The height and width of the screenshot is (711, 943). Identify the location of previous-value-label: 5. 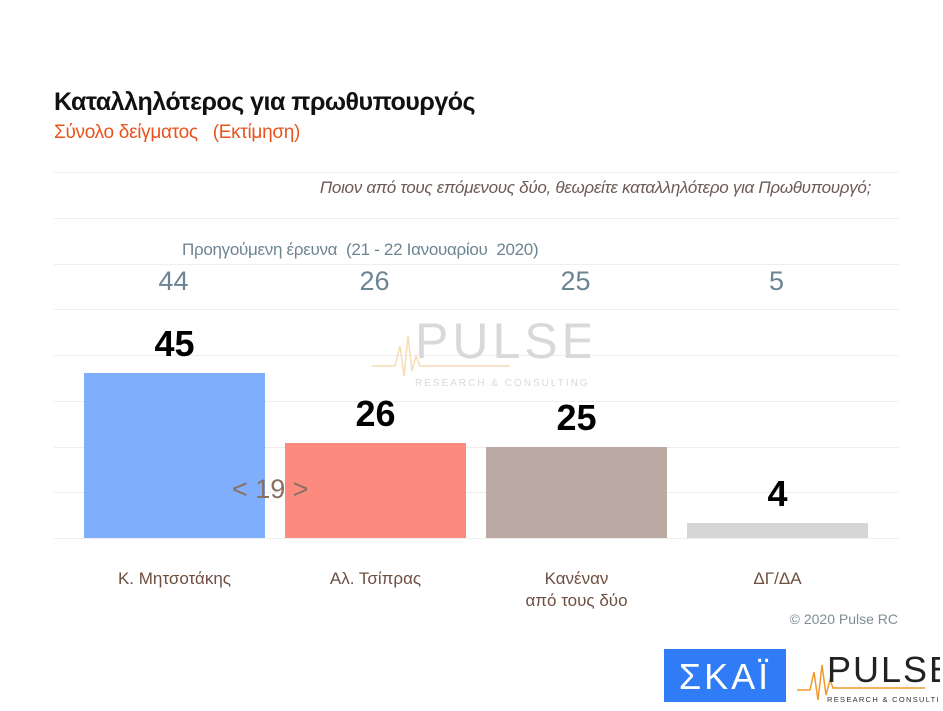
(776, 281).